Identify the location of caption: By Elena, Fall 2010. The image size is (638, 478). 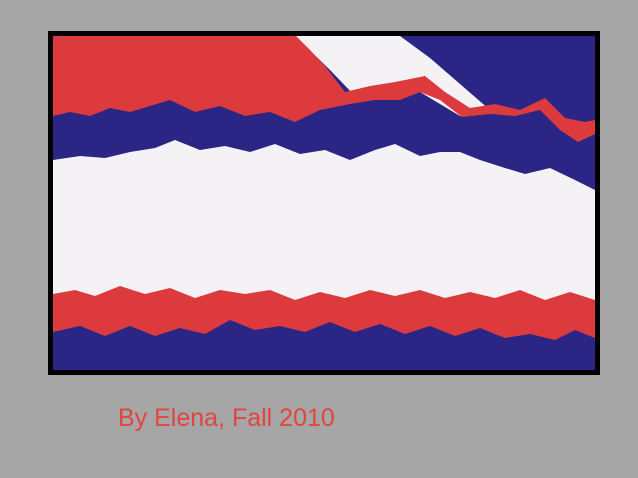
(226, 418).